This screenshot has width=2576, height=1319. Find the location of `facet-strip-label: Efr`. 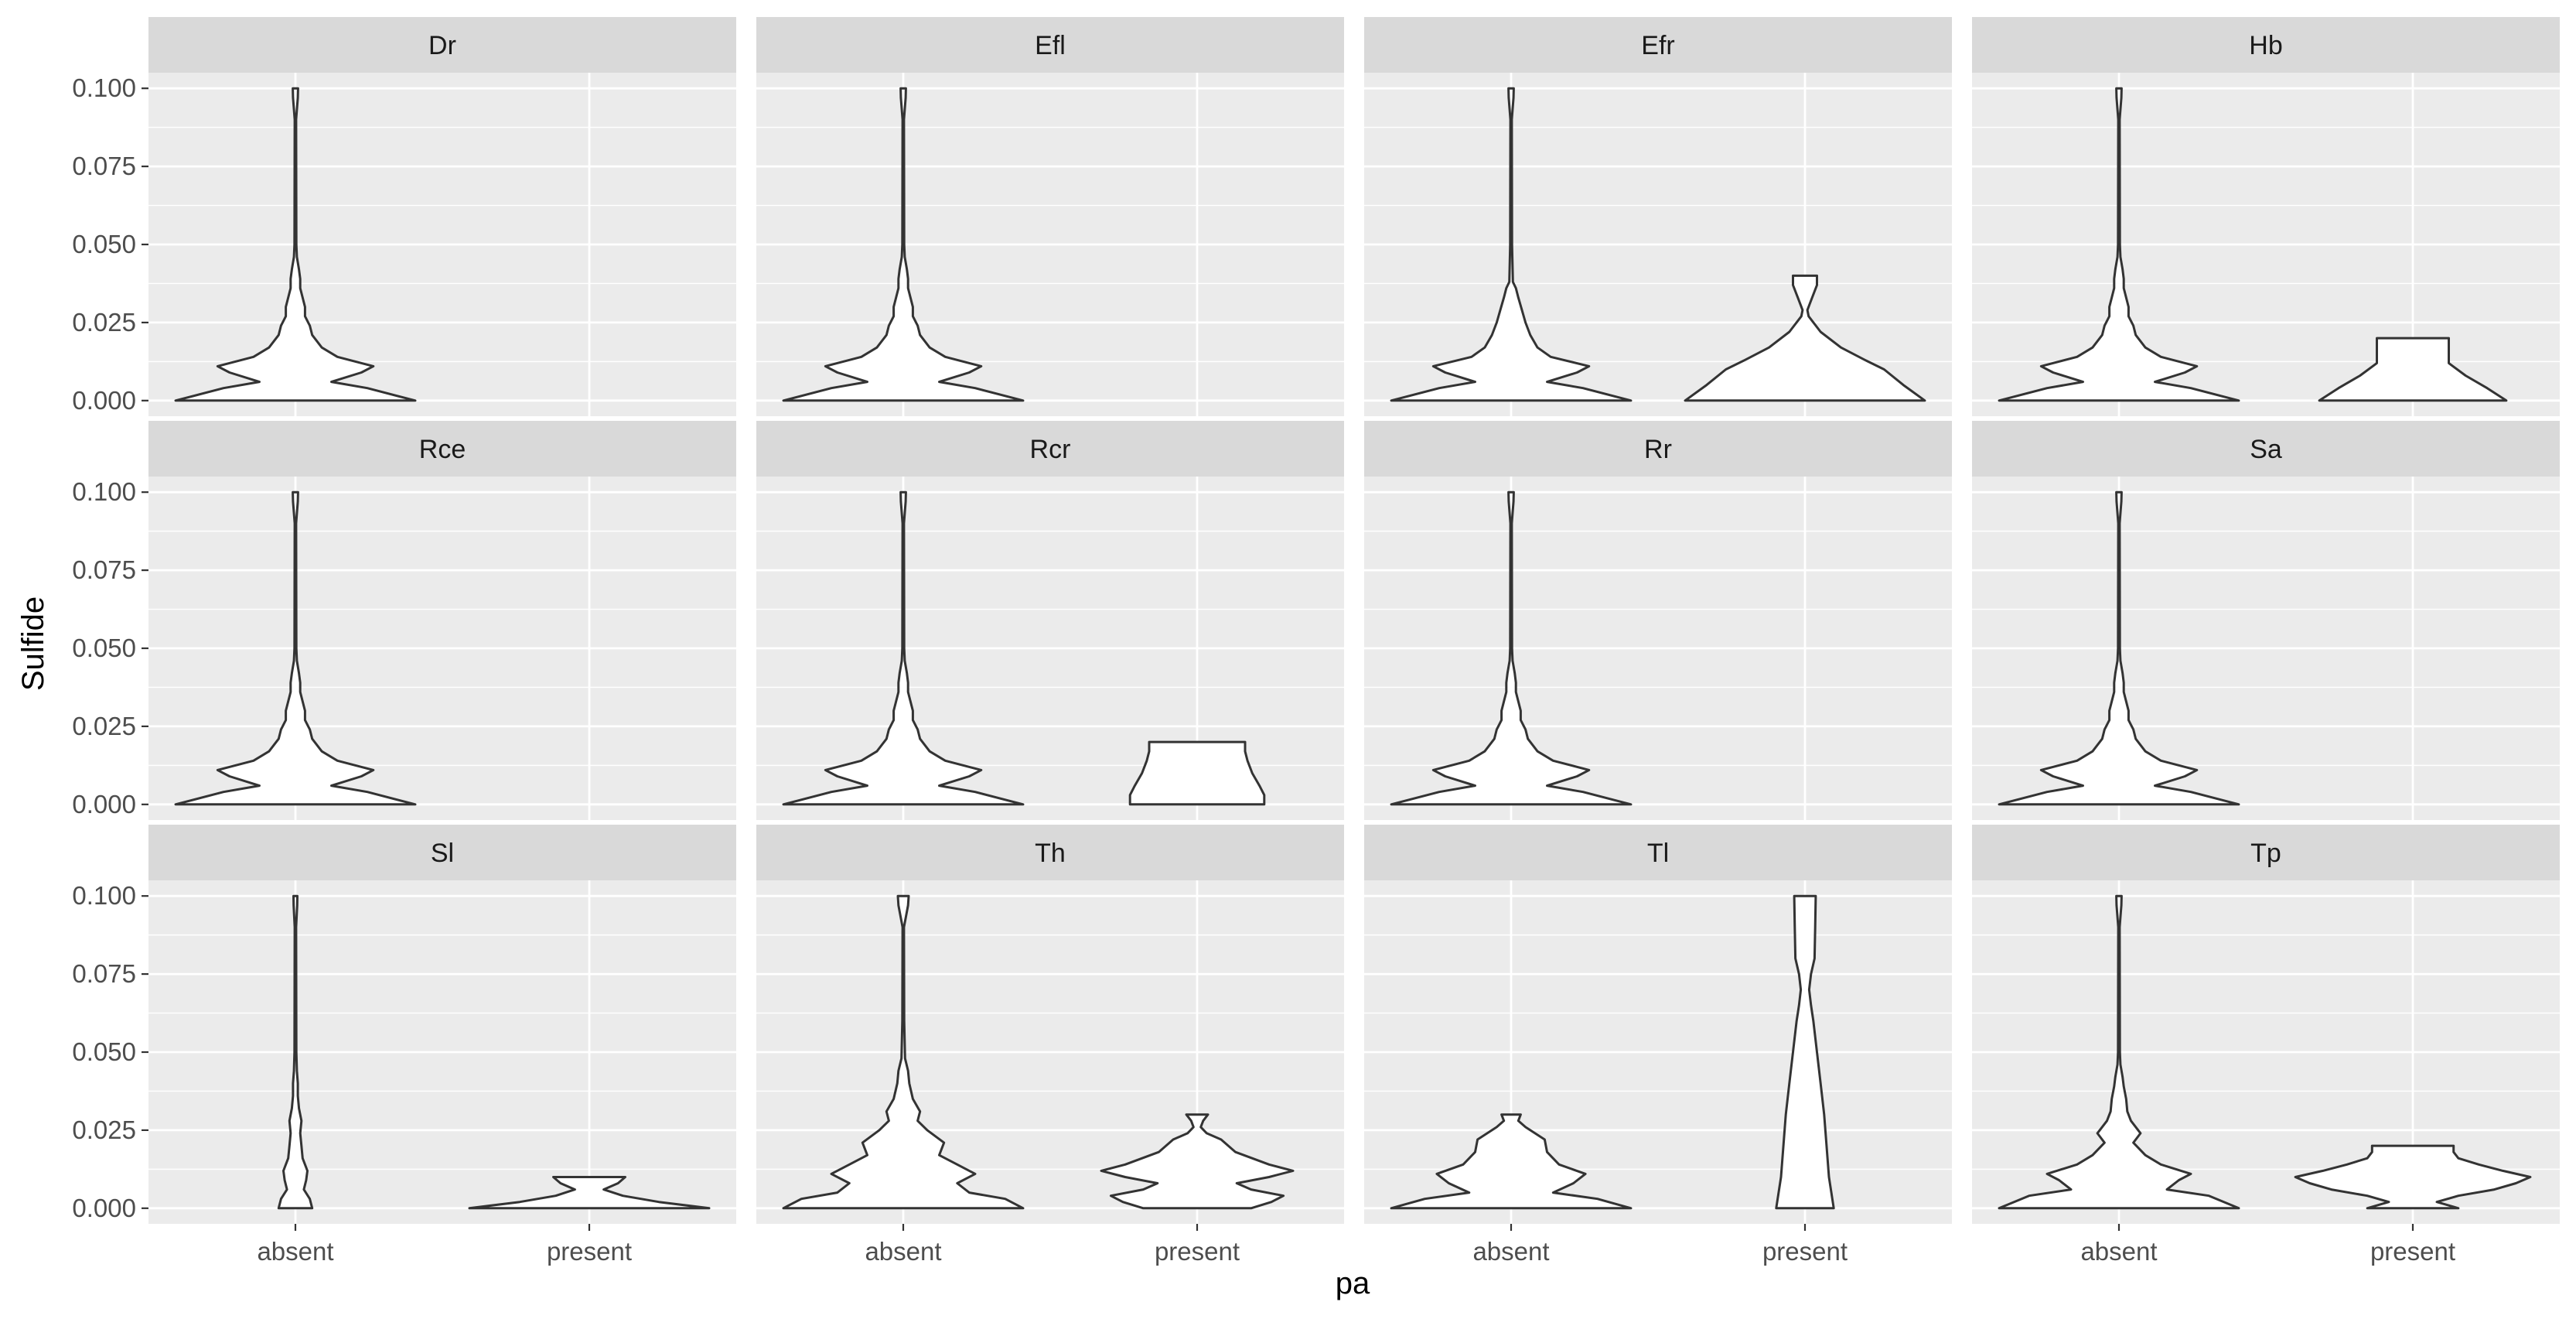

facet-strip-label: Efr is located at coordinates (1657, 45).